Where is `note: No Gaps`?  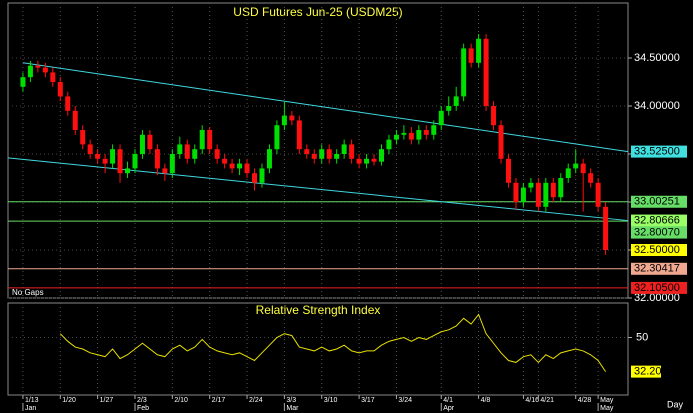 note: No Gaps is located at coordinates (28, 292).